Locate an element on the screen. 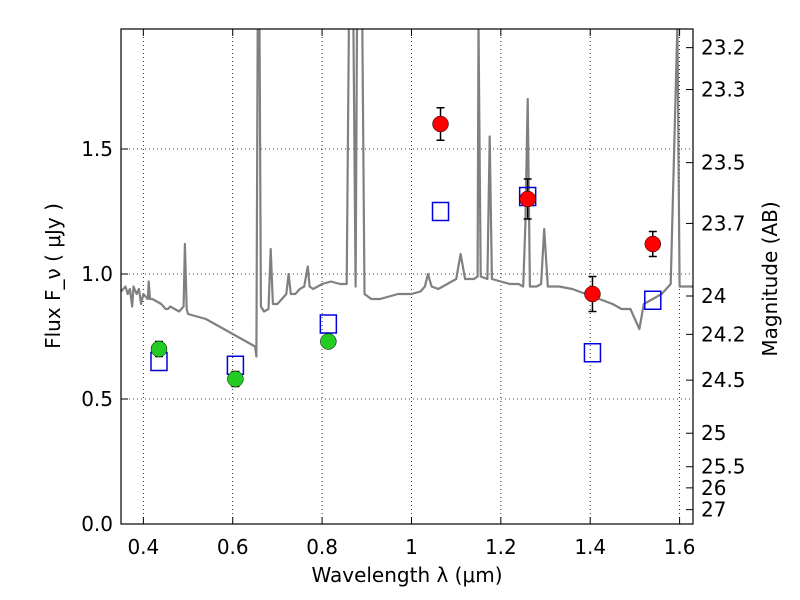 Image resolution: width=800 pixels, height=600 pixels. mag-tick-label: 23.2 is located at coordinates (723, 48).